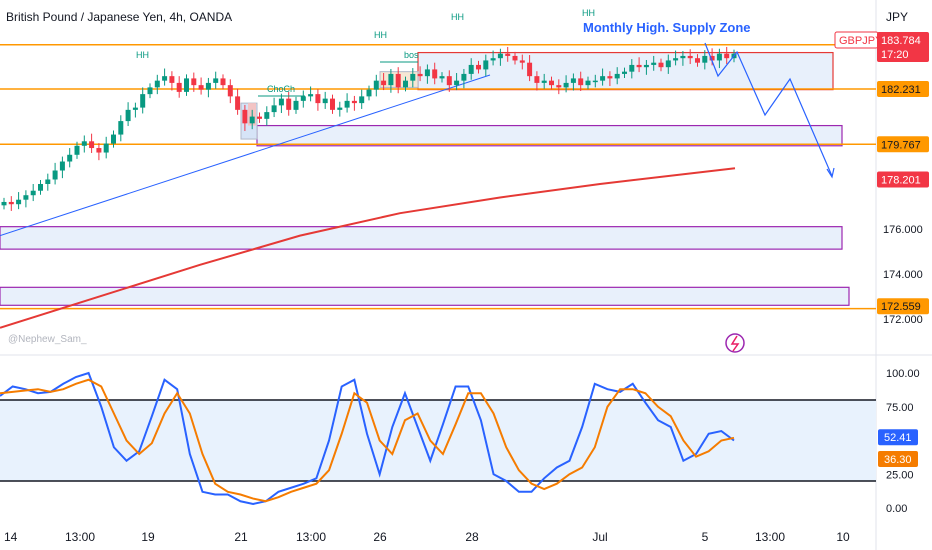  I want to click on zone-rectangle, so click(549, 135).